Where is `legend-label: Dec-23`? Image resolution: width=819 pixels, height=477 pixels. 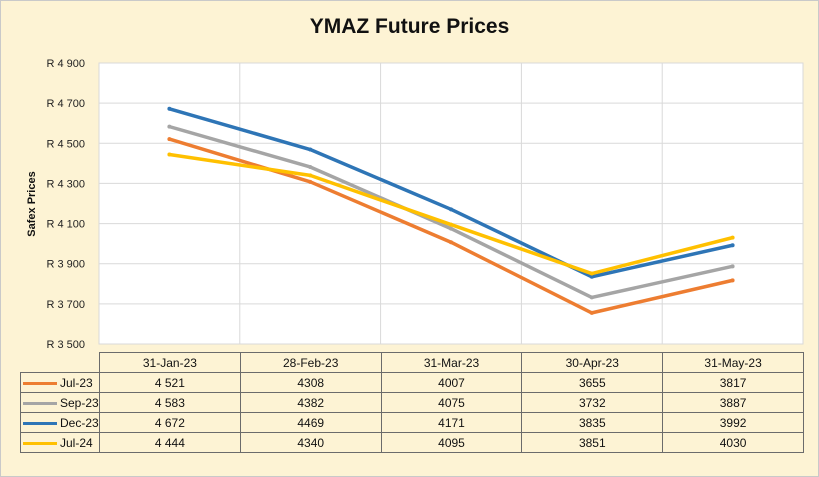 legend-label: Dec-23 is located at coordinates (79, 422).